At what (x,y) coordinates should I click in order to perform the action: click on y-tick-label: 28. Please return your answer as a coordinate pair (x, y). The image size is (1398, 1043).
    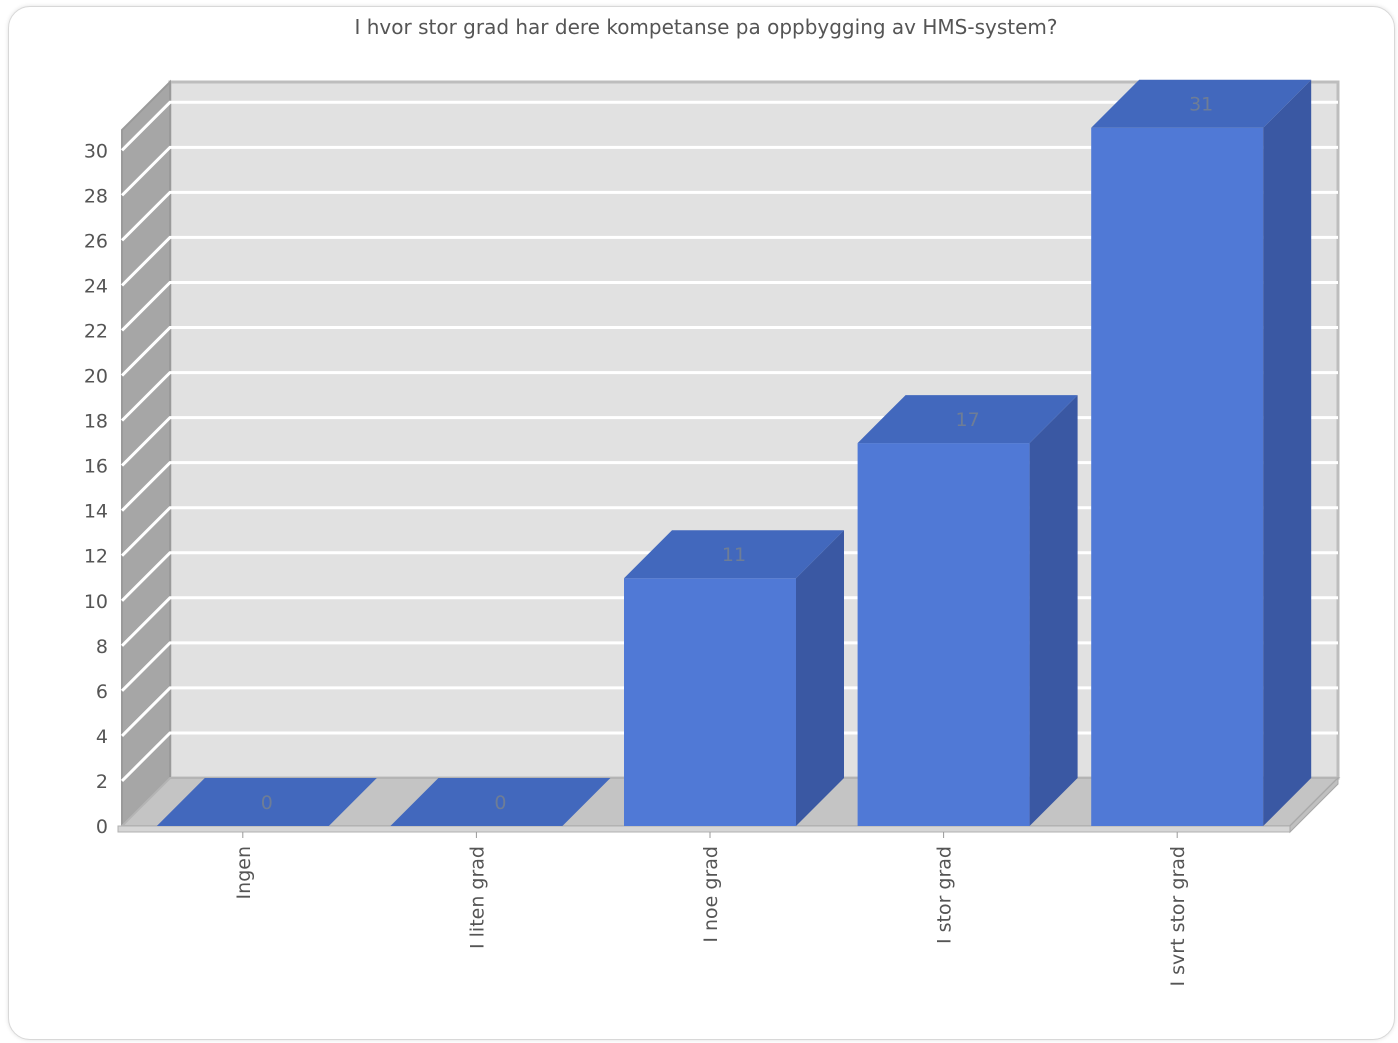
    Looking at the image, I should click on (96, 196).